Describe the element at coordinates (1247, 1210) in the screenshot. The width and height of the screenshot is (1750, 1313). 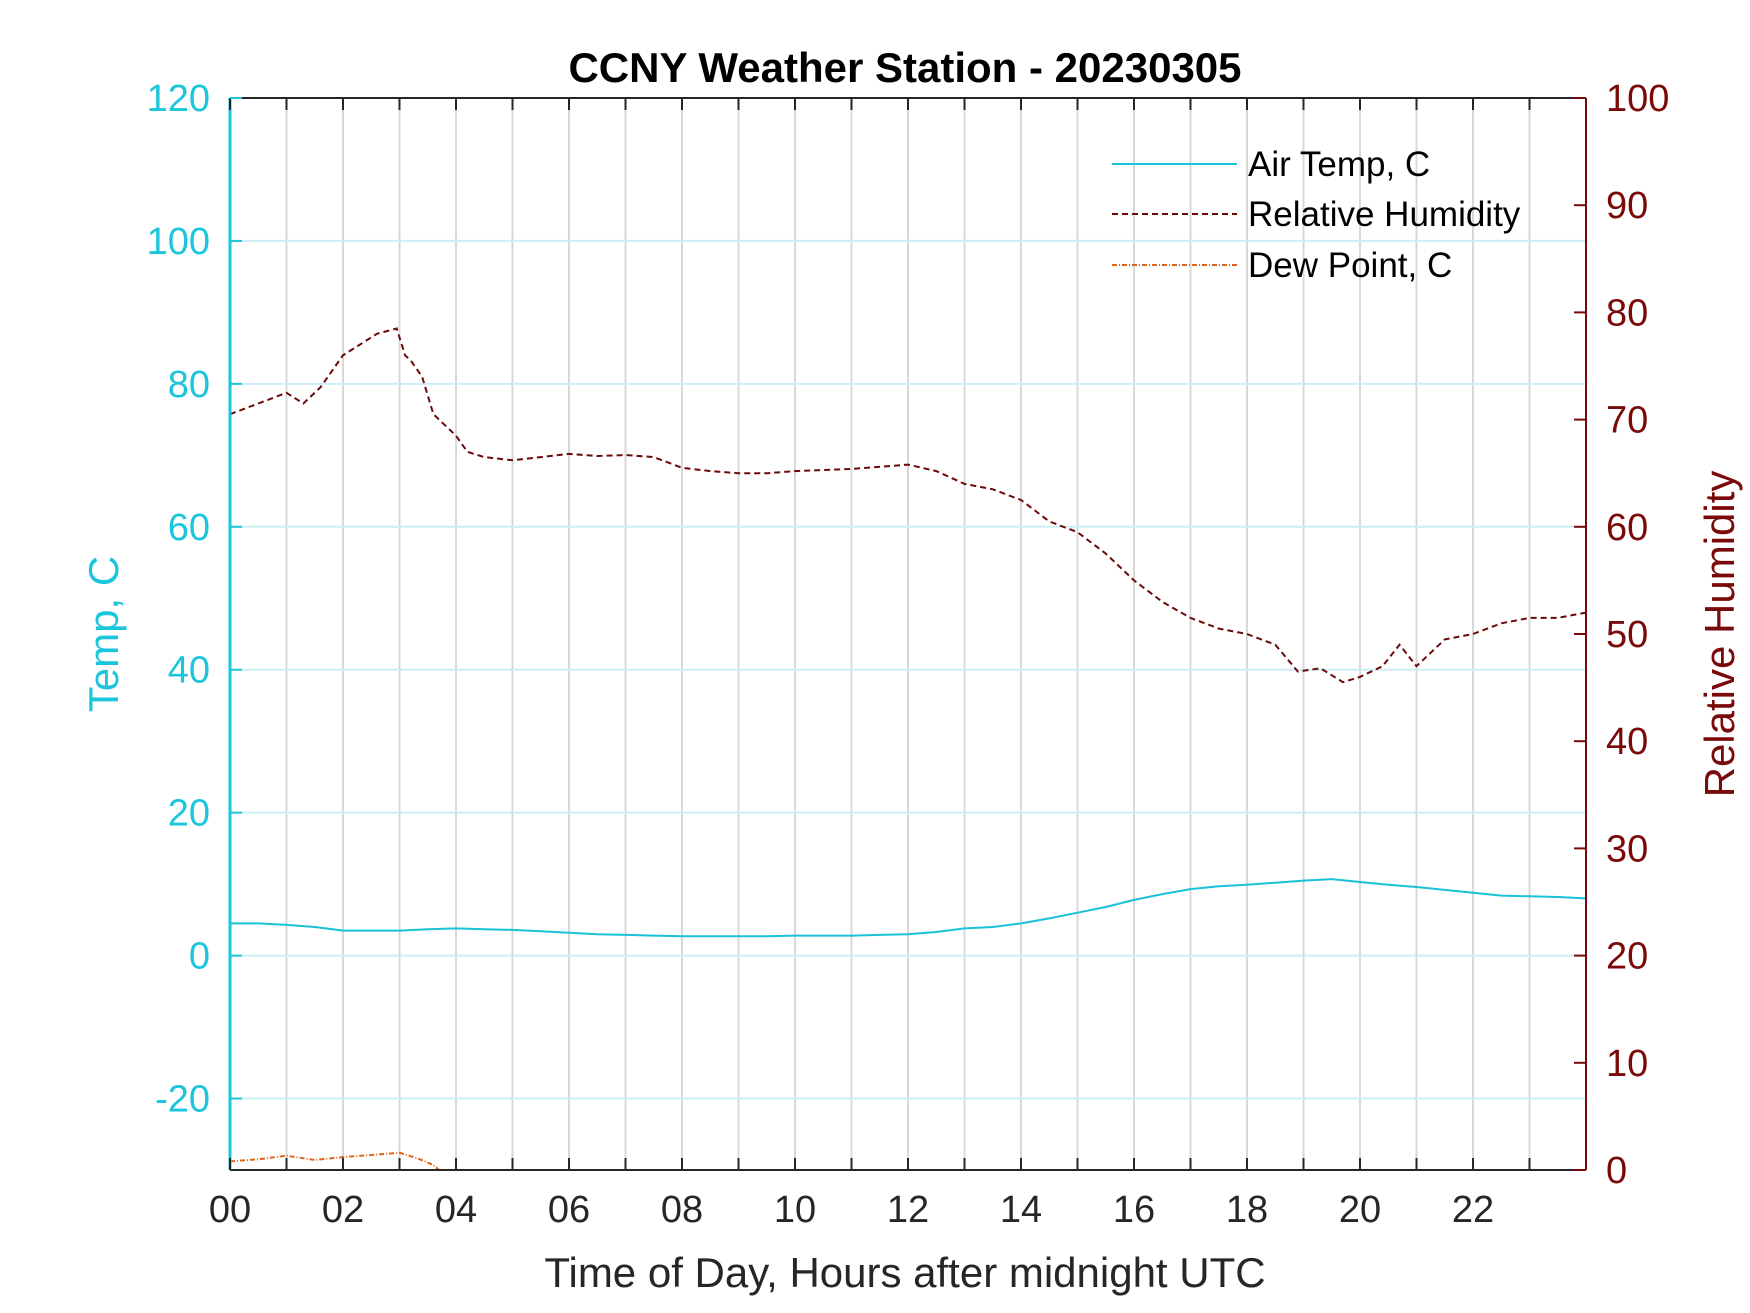
I see `x-tick-label: 18` at that location.